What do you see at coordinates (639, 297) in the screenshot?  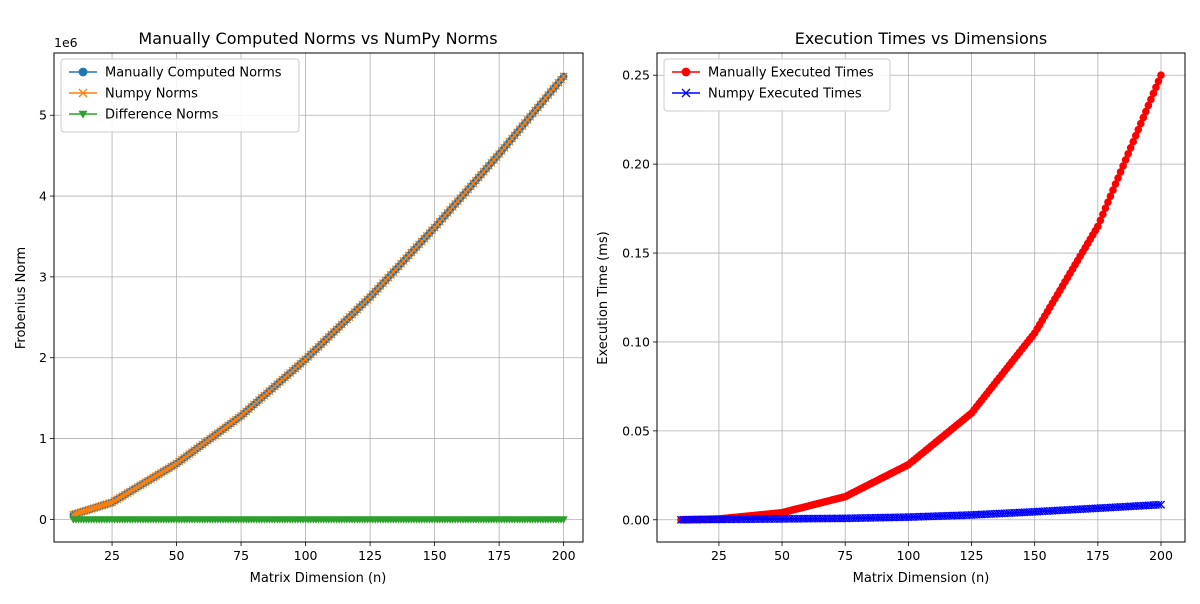 I see `y-axis-ticks: 0.00 0.05 0.10 0.15 0.20 0.25` at bounding box center [639, 297].